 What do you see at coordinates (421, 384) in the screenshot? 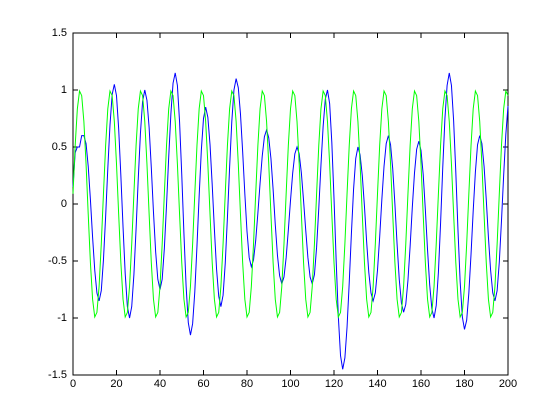
I see `x-tick-label: 160` at bounding box center [421, 384].